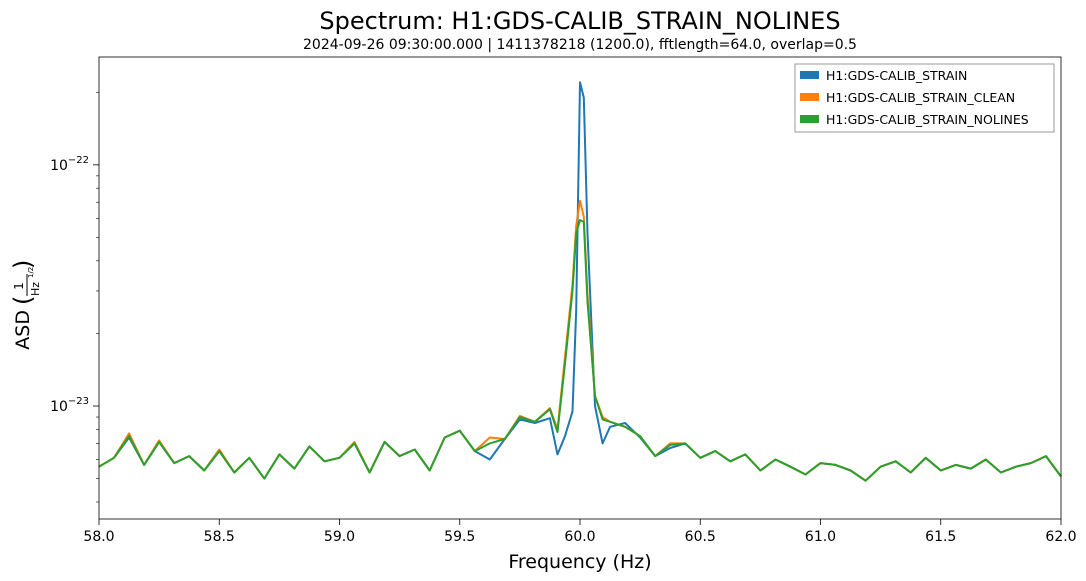 Image resolution: width=1086 pixels, height=581 pixels. I want to click on y-tick-label: 10−22, so click(69, 164).